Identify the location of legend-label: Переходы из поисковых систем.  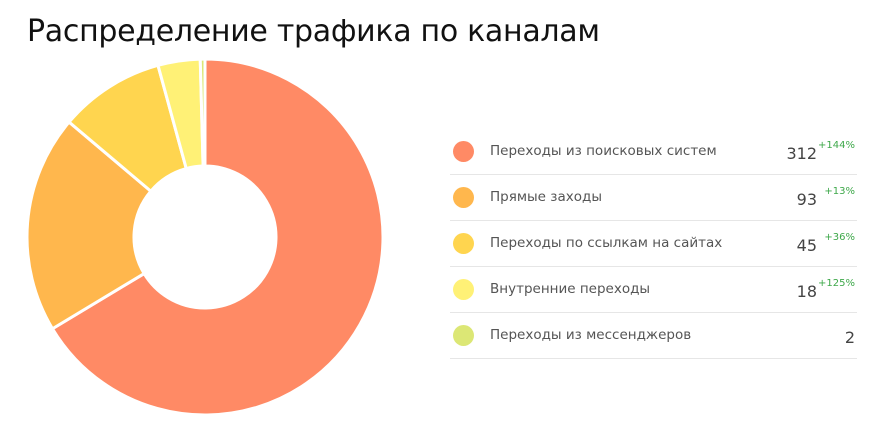
(603, 151).